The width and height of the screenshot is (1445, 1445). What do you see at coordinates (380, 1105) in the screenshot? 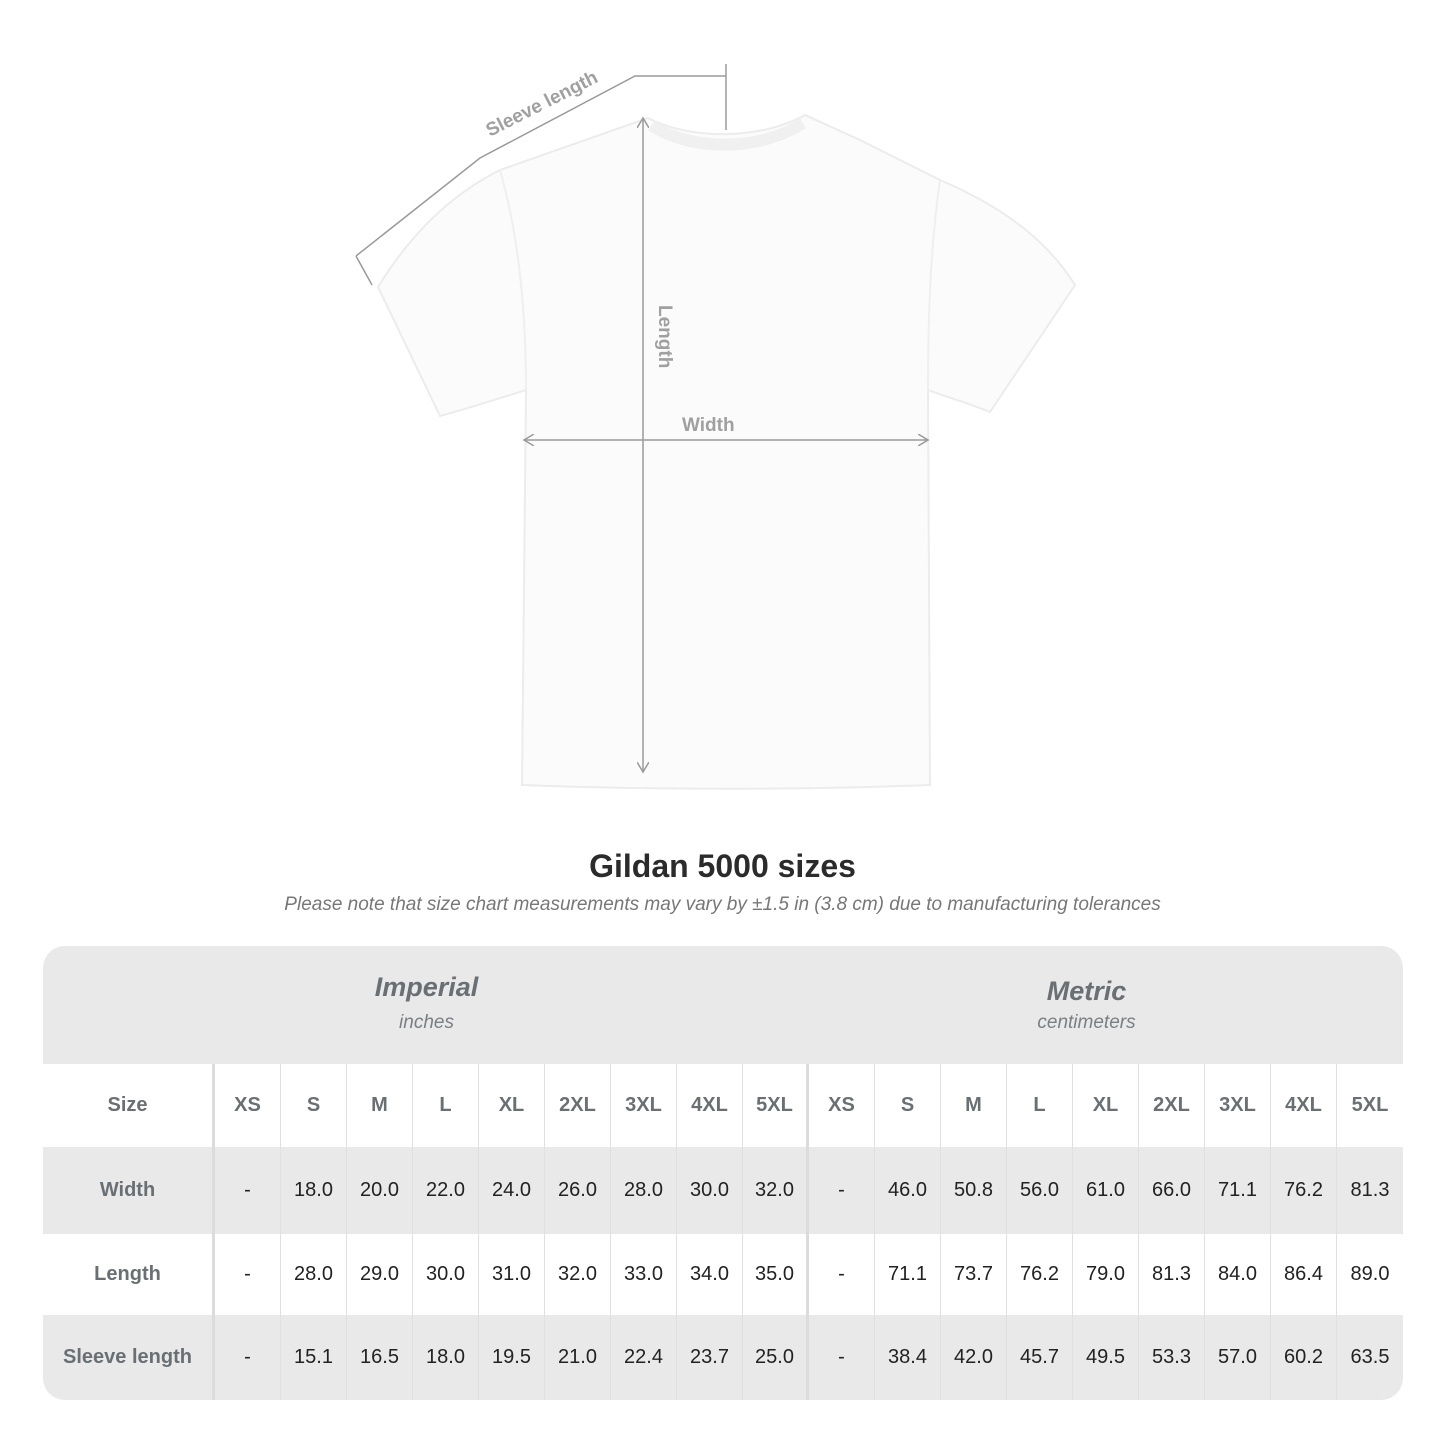
I see `size-header-imperial: M` at bounding box center [380, 1105].